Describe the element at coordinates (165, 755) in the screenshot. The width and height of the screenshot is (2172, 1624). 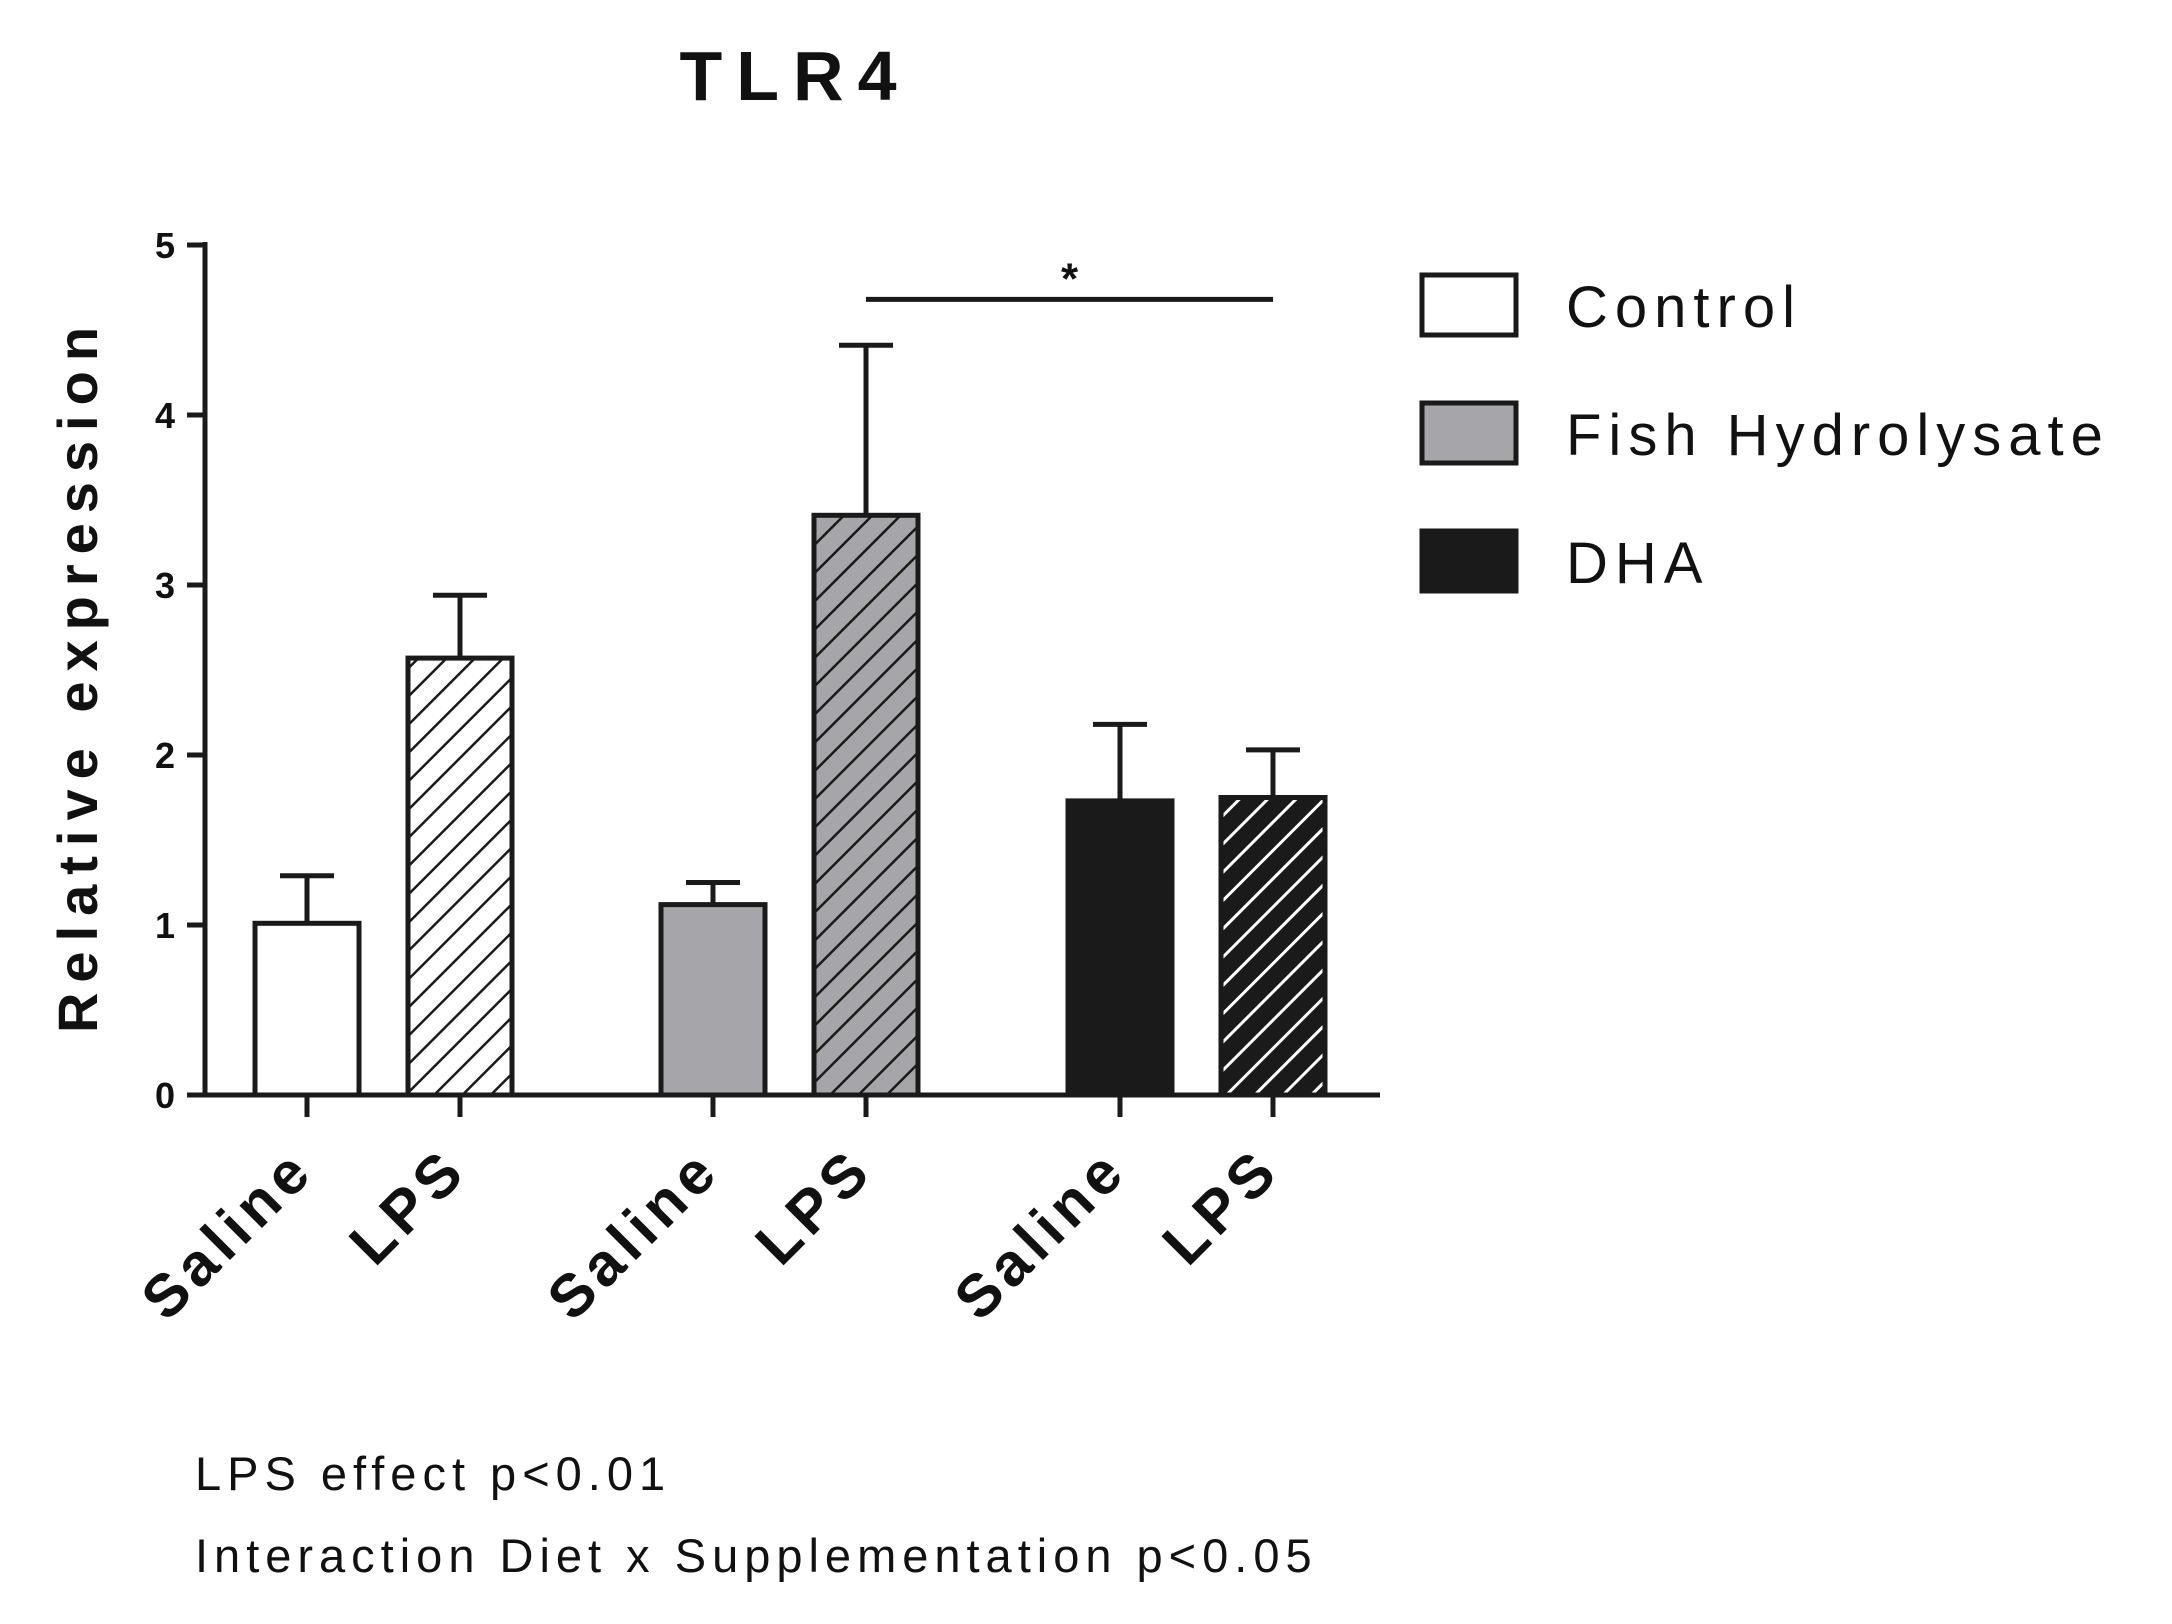
I see `y-tick-label: 2` at that location.